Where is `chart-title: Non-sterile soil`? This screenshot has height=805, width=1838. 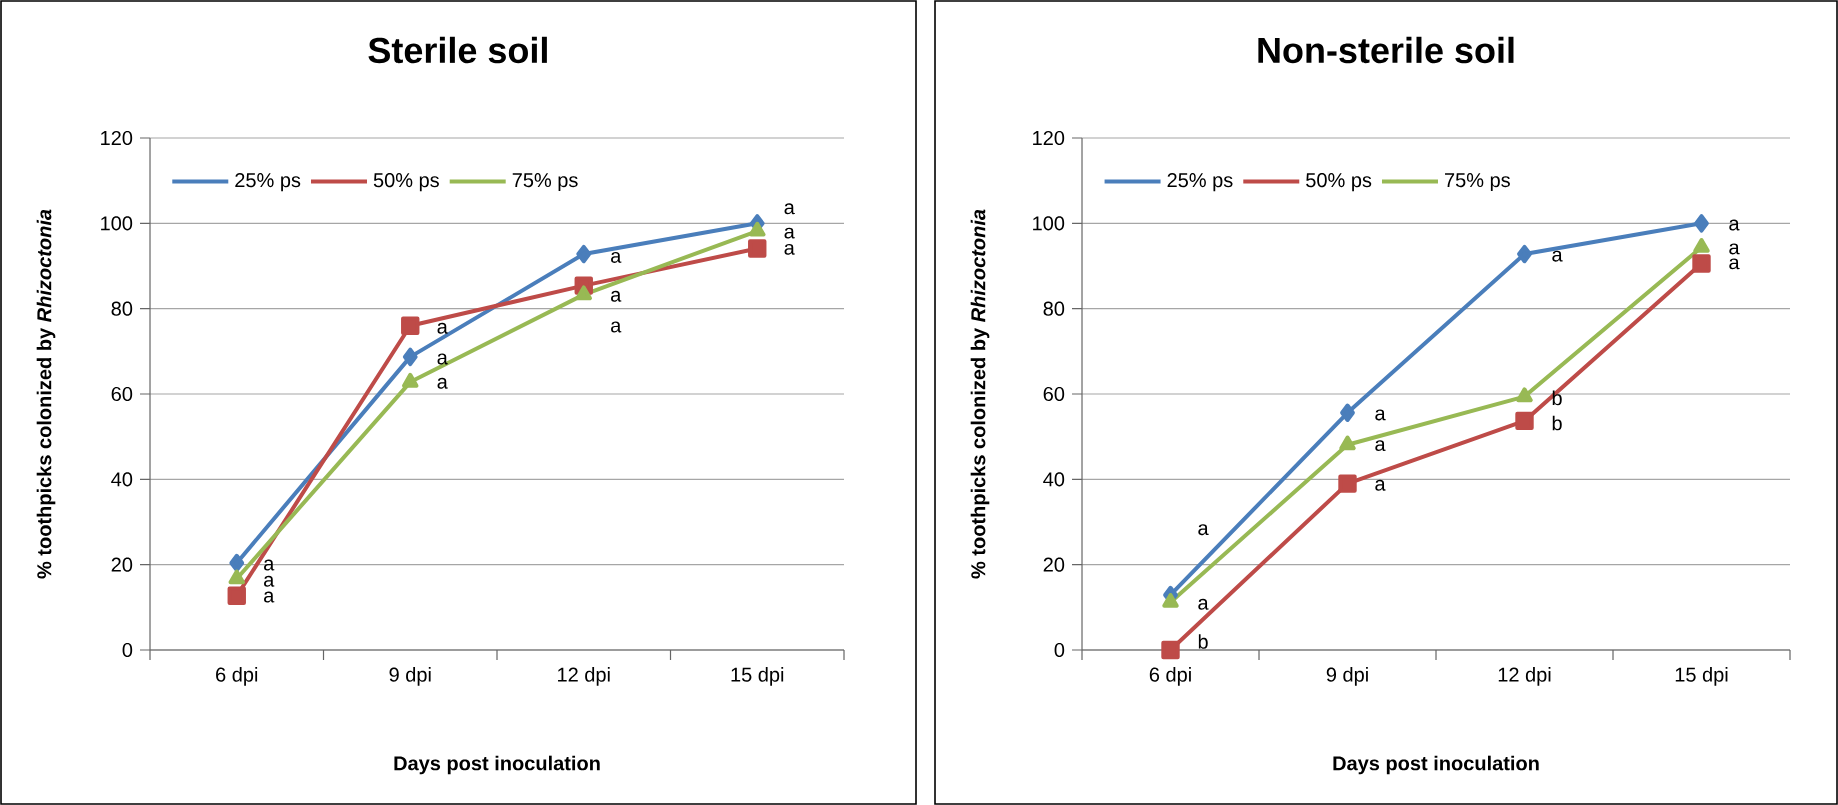 chart-title: Non-sterile soil is located at coordinates (1386, 50).